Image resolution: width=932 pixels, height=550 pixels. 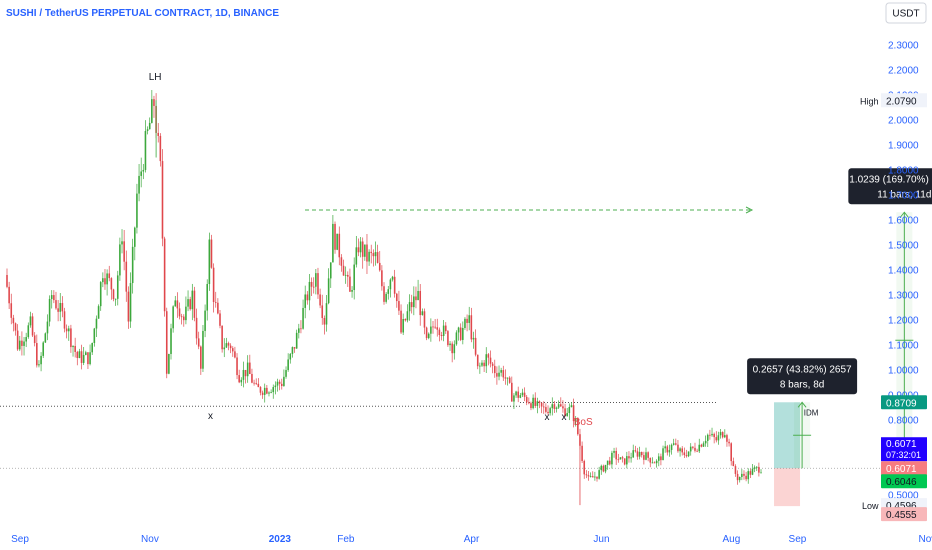 I want to click on y-tick-label: 2.2000, so click(x=903, y=71).